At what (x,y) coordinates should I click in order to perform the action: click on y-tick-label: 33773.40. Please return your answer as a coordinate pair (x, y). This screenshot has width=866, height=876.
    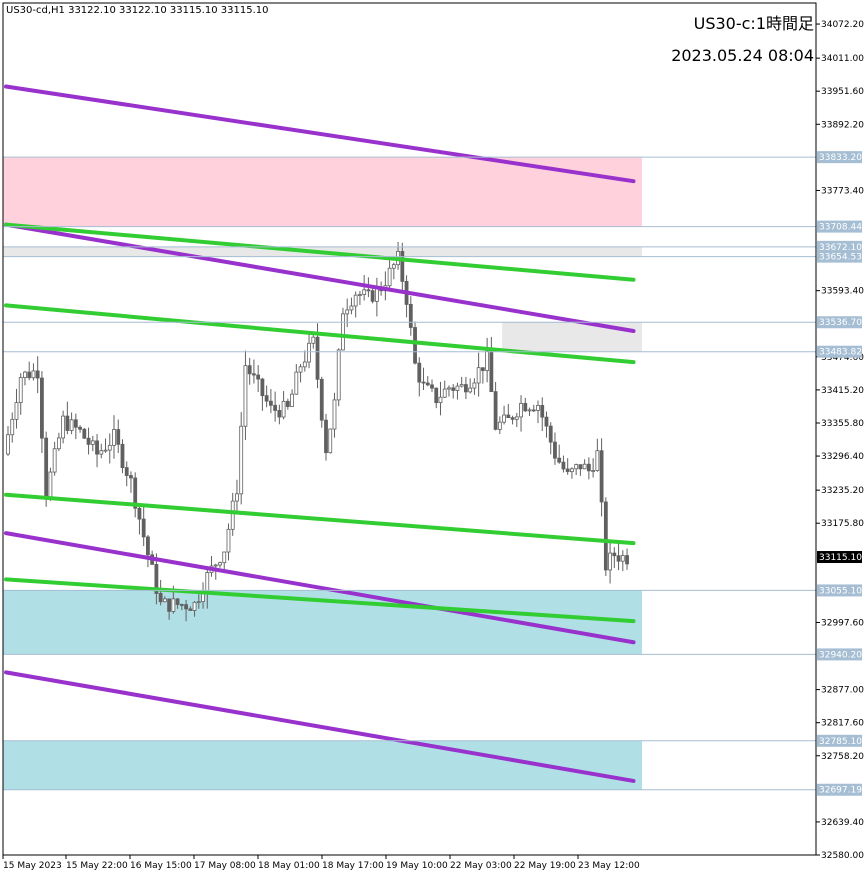
    Looking at the image, I should click on (842, 191).